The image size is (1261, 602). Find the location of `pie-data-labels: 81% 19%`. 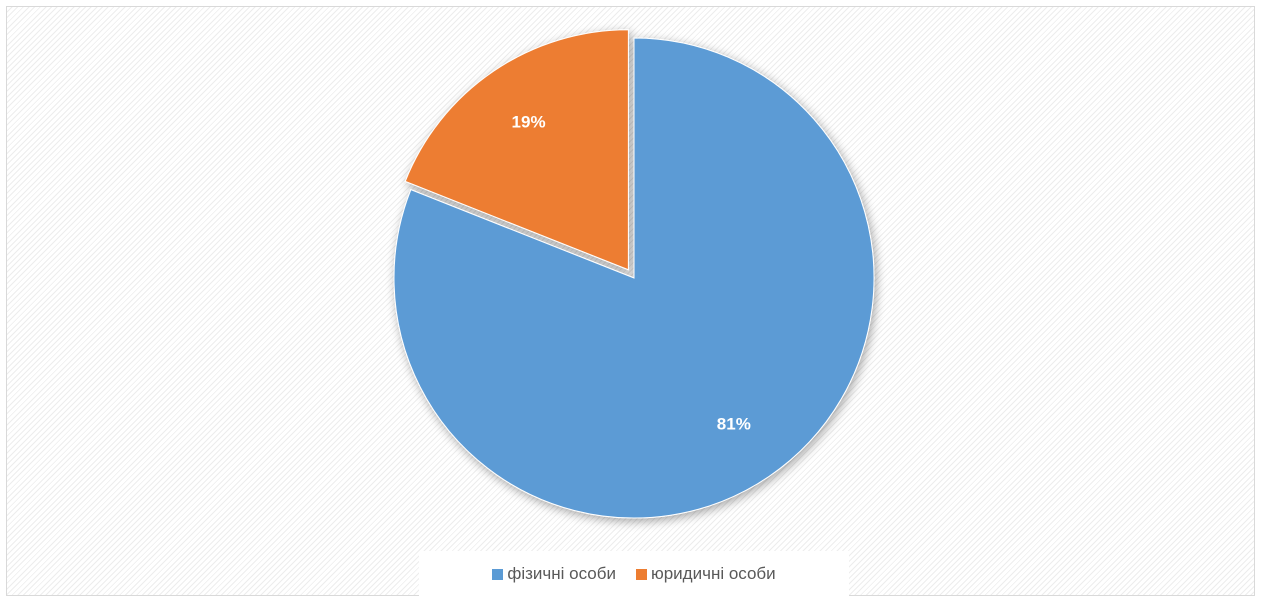

pie-data-labels: 81% 19% is located at coordinates (631, 272).